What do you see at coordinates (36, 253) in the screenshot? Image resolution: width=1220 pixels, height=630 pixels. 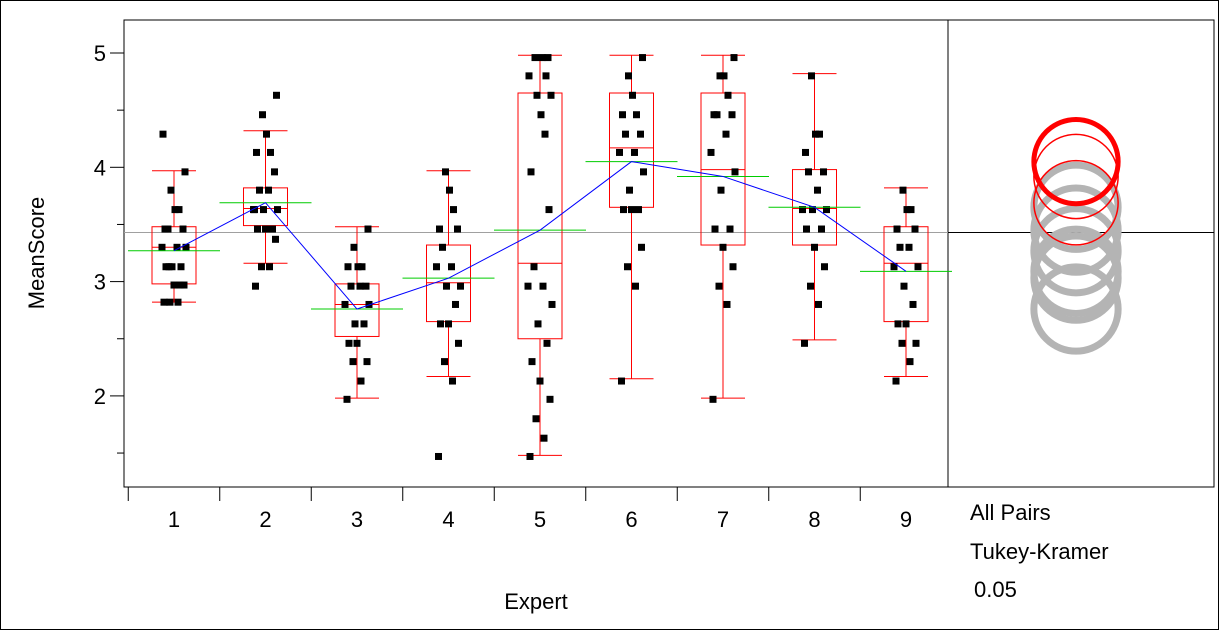 I see `y-axis-title: MeanScore` at bounding box center [36, 253].